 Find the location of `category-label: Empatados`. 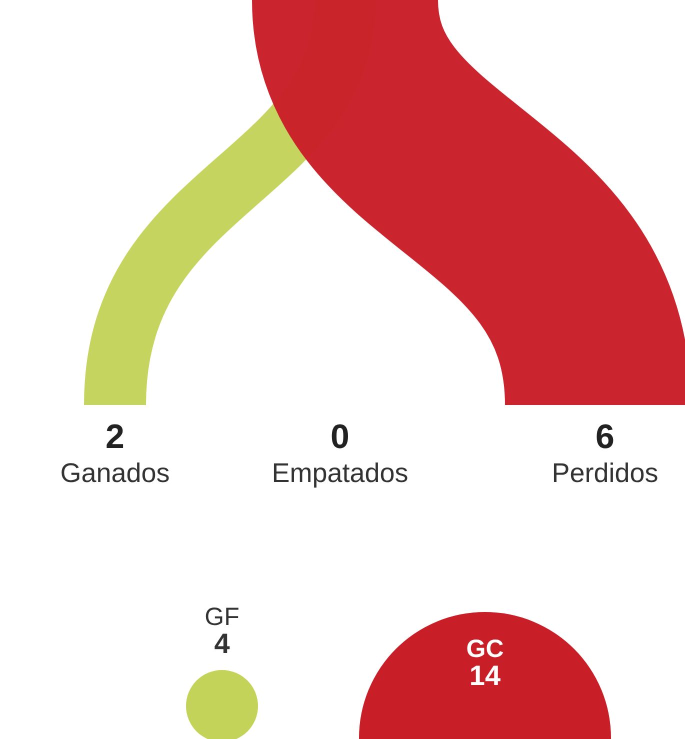

category-label: Empatados is located at coordinates (340, 473).